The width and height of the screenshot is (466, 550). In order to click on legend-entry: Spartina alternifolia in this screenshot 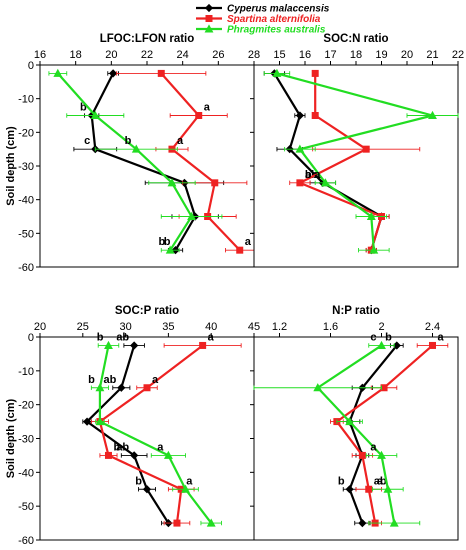, I will do `click(258, 19)`.